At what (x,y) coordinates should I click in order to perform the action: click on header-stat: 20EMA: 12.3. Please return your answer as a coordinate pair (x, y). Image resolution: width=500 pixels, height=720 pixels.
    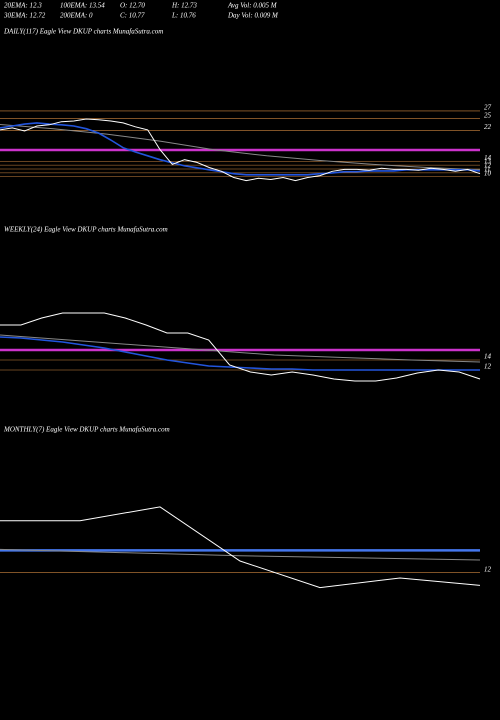
    Looking at the image, I should click on (23, 6).